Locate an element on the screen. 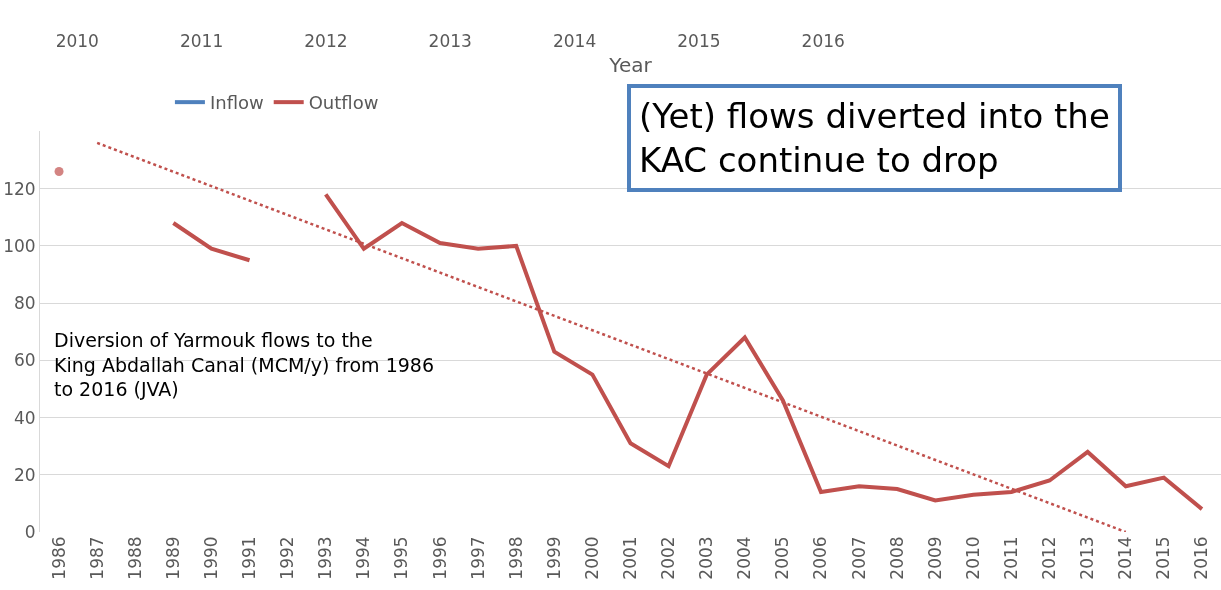 Image resolution: width=1221 pixels, height=590 pixels. x-tick-label: 2008 is located at coordinates (896, 558).